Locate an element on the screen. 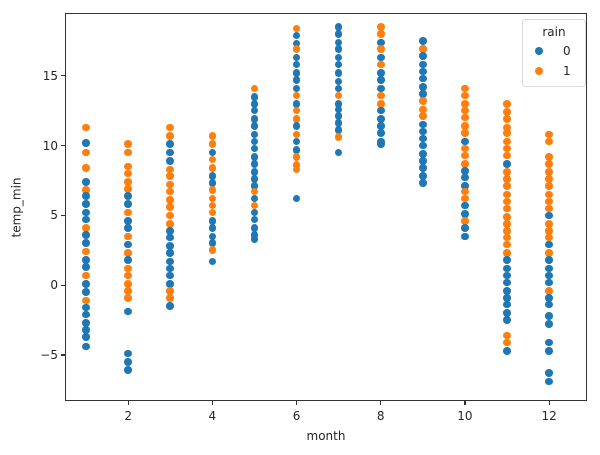 Image resolution: width=600 pixels, height=455 pixels. x-tick-label: 4 is located at coordinates (212, 416).